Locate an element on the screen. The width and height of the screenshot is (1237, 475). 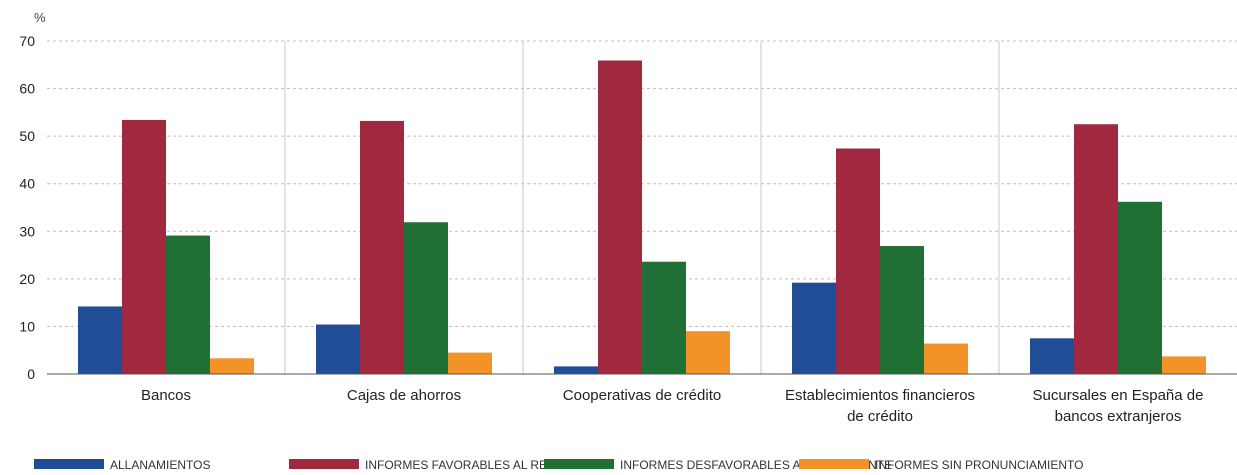
x-category-label: de crédito is located at coordinates (880, 416).